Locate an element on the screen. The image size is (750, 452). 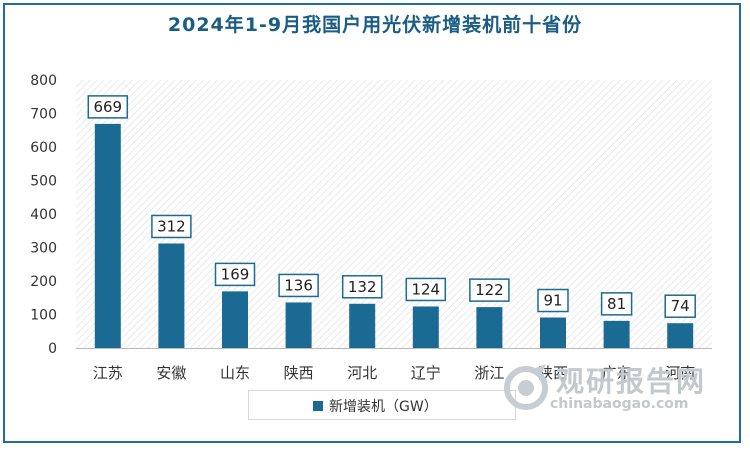
data-label: 669 is located at coordinates (107, 107).